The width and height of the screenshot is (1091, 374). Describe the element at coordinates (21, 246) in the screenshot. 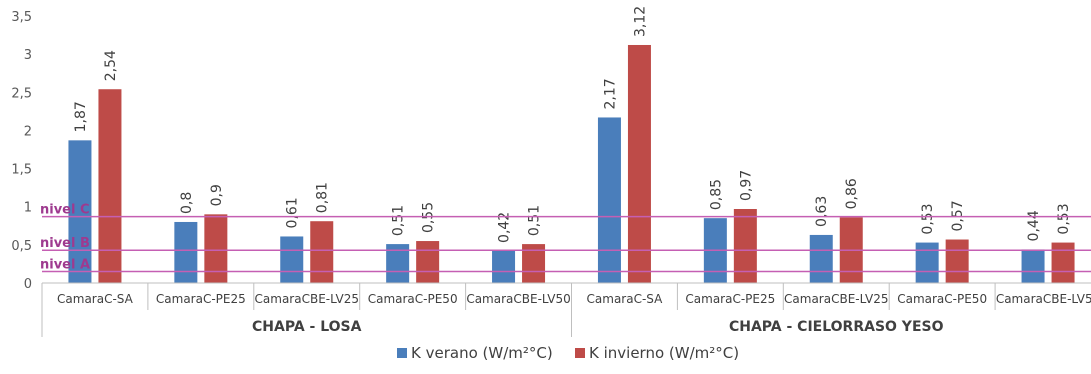

I see `y-tick-label: 0,5` at that location.